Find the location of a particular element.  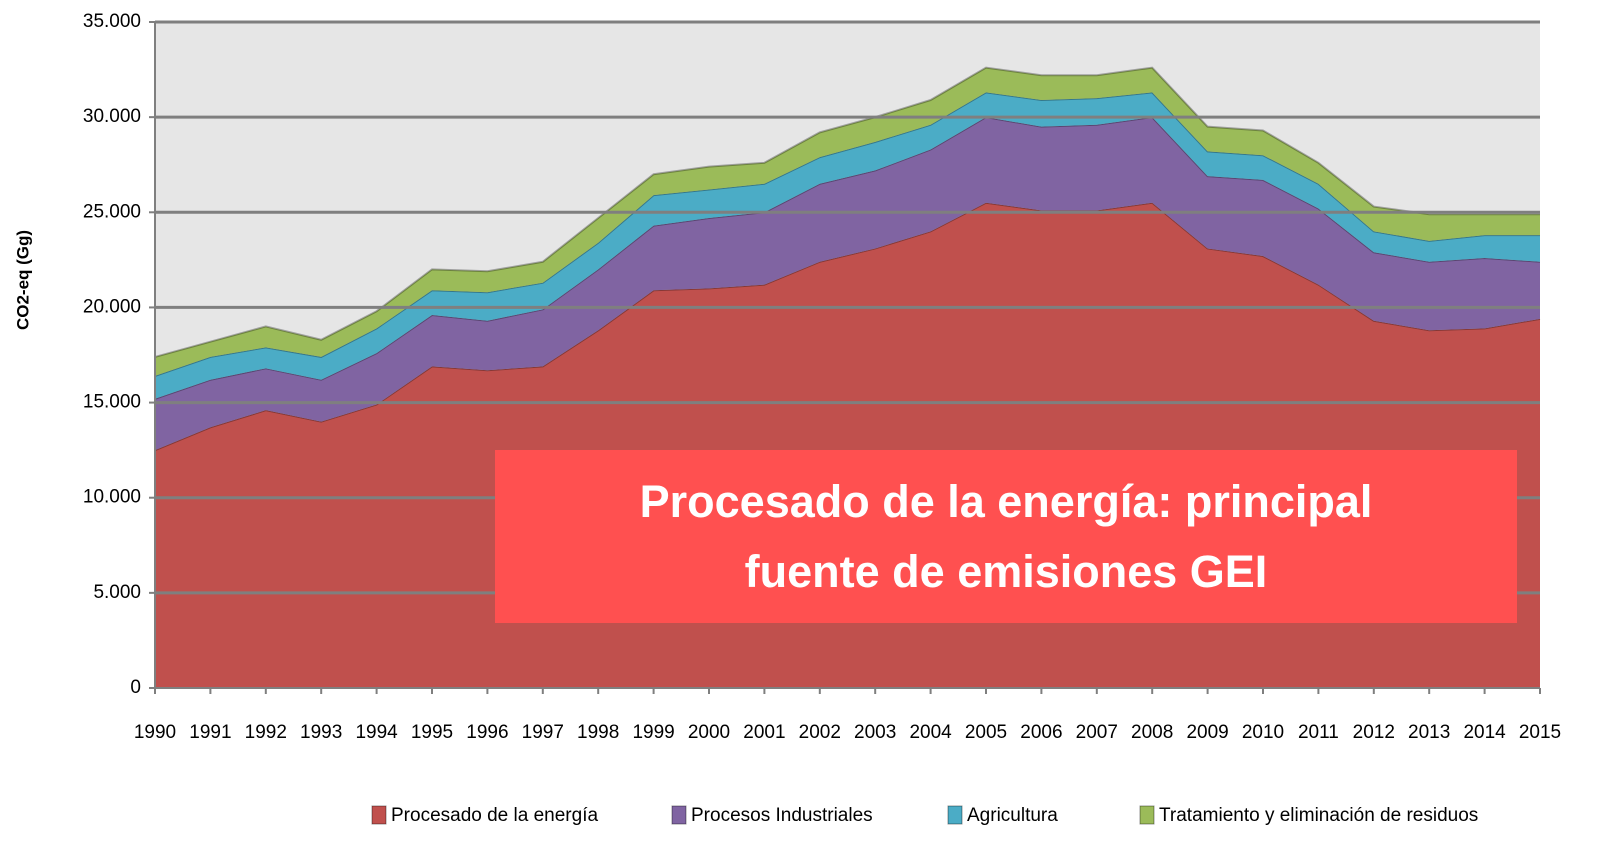

x-tick-label: 2014 is located at coordinates (1484, 732).